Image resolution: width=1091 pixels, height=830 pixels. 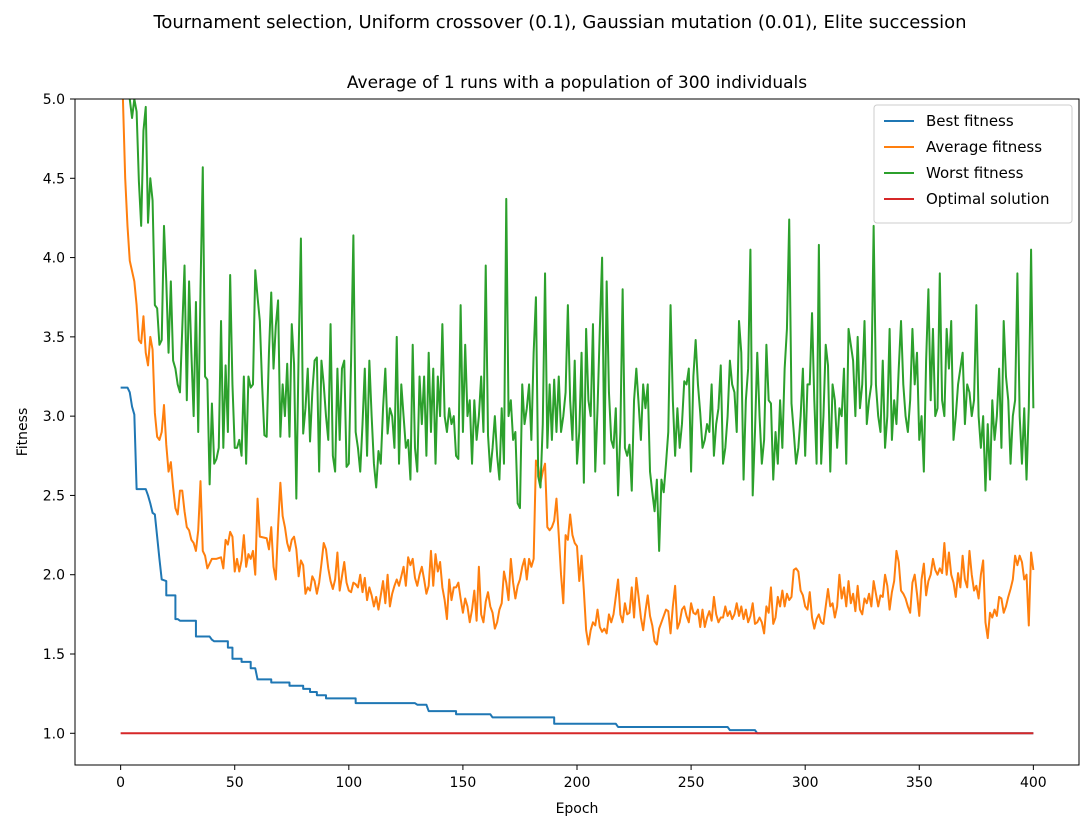 I want to click on y-tick-label: 2.5, so click(x=54, y=496).